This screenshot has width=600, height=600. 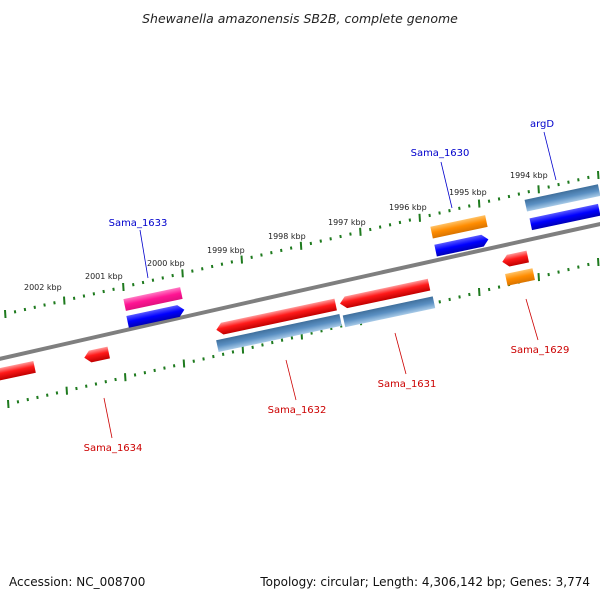 What do you see at coordinates (542, 124) in the screenshot?
I see `gene-label-argd: argD` at bounding box center [542, 124].